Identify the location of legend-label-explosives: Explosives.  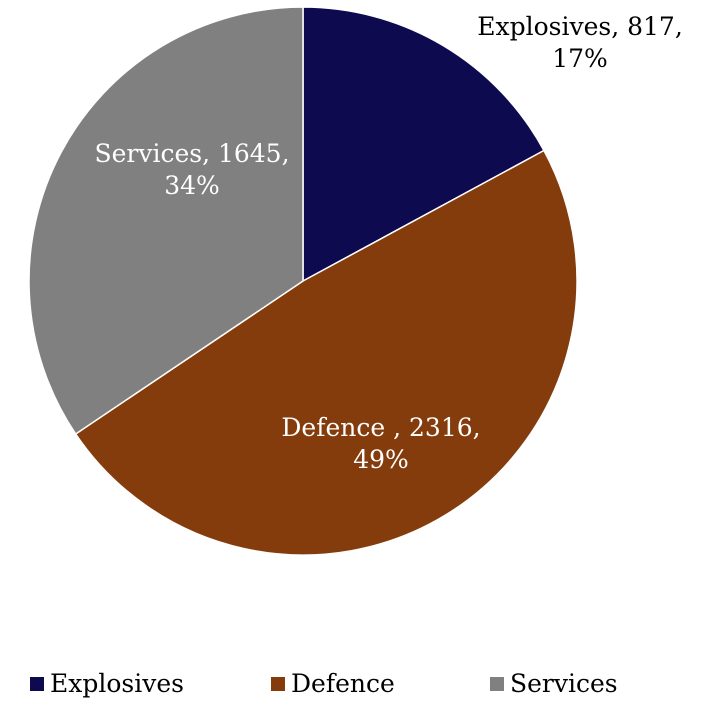
(117, 683).